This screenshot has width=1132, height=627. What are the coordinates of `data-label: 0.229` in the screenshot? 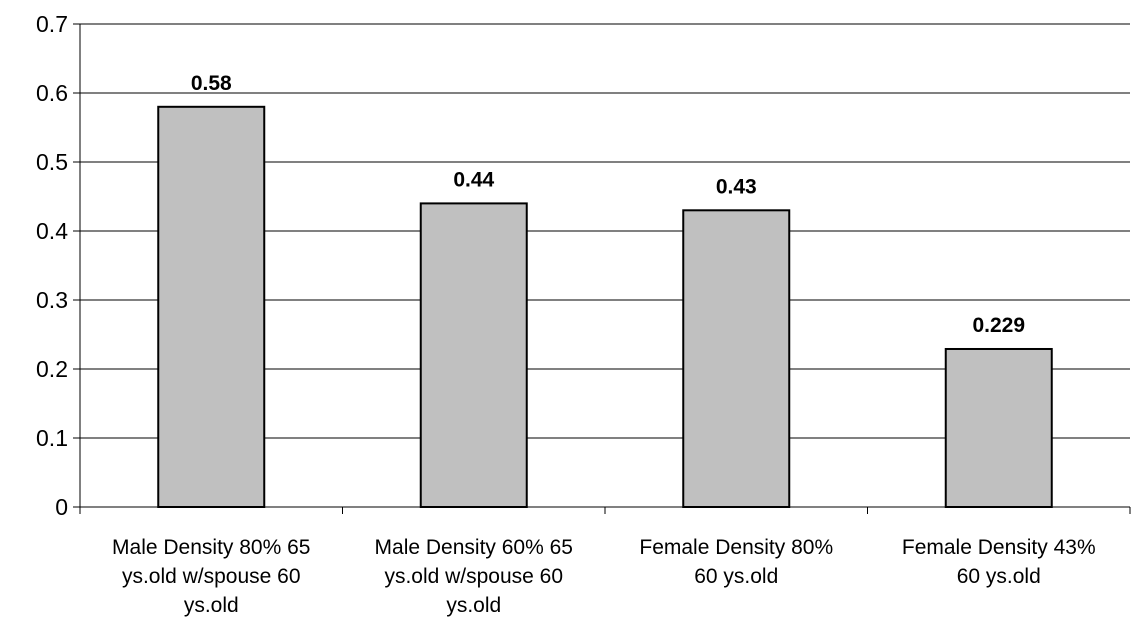 It's located at (998, 325).